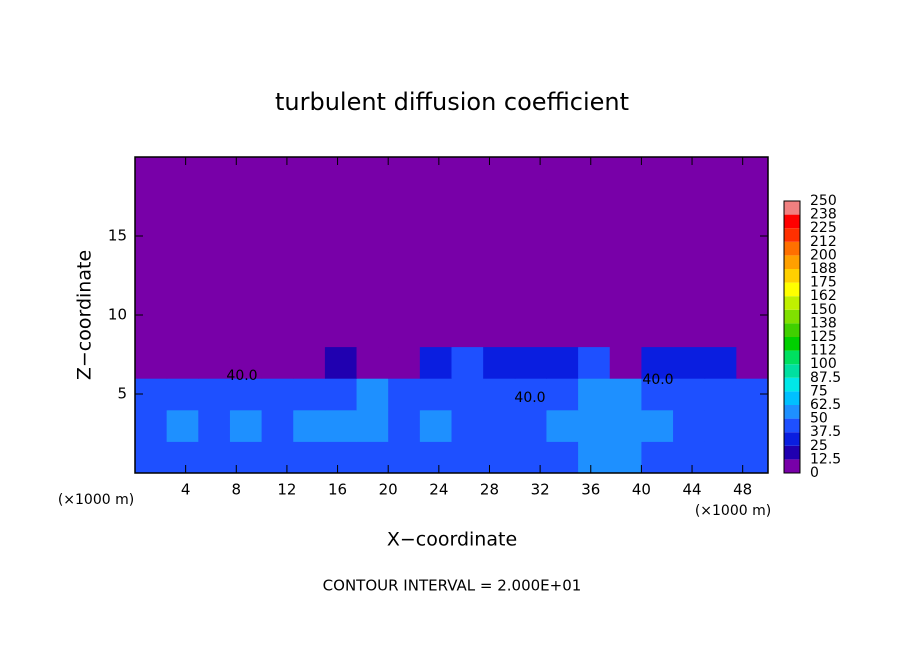  I want to click on y-tick-label: 5, so click(122, 394).